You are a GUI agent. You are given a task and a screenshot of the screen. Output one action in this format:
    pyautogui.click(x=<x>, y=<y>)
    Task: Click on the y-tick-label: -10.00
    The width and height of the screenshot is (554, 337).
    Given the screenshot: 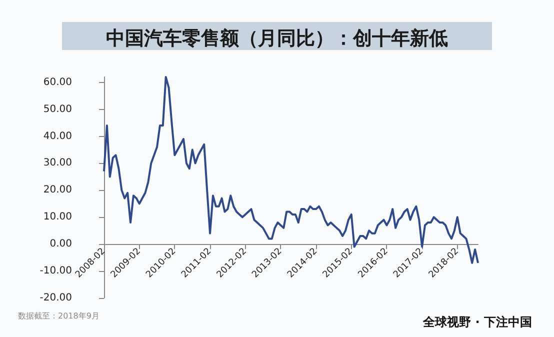 What is the action you would take?
    pyautogui.click(x=56, y=271)
    